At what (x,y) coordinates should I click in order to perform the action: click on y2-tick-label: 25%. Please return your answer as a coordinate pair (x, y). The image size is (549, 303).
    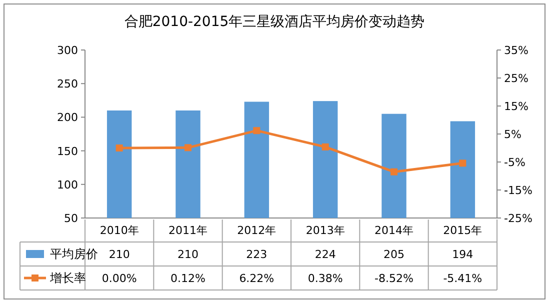
    Looking at the image, I should click on (516, 78).